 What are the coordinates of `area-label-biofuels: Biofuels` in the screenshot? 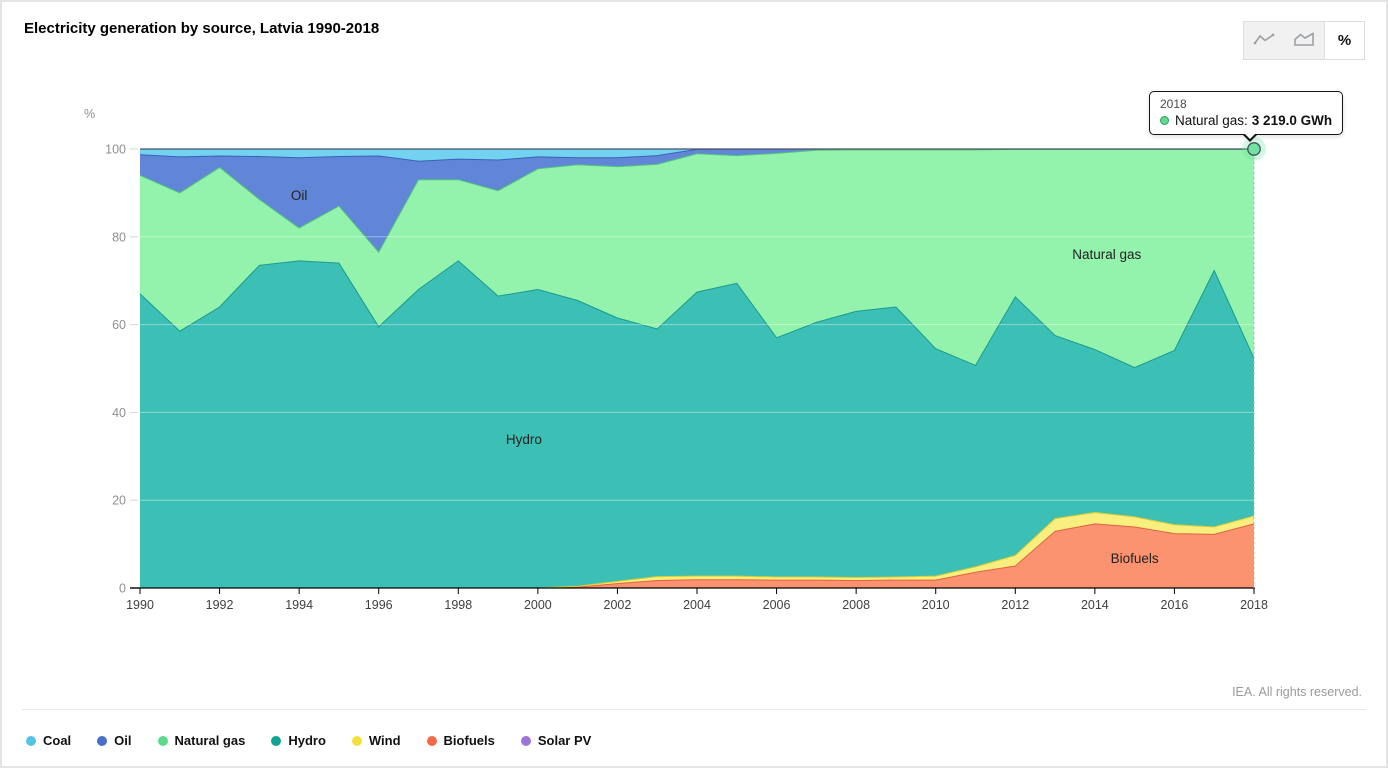 It's located at (1135, 558).